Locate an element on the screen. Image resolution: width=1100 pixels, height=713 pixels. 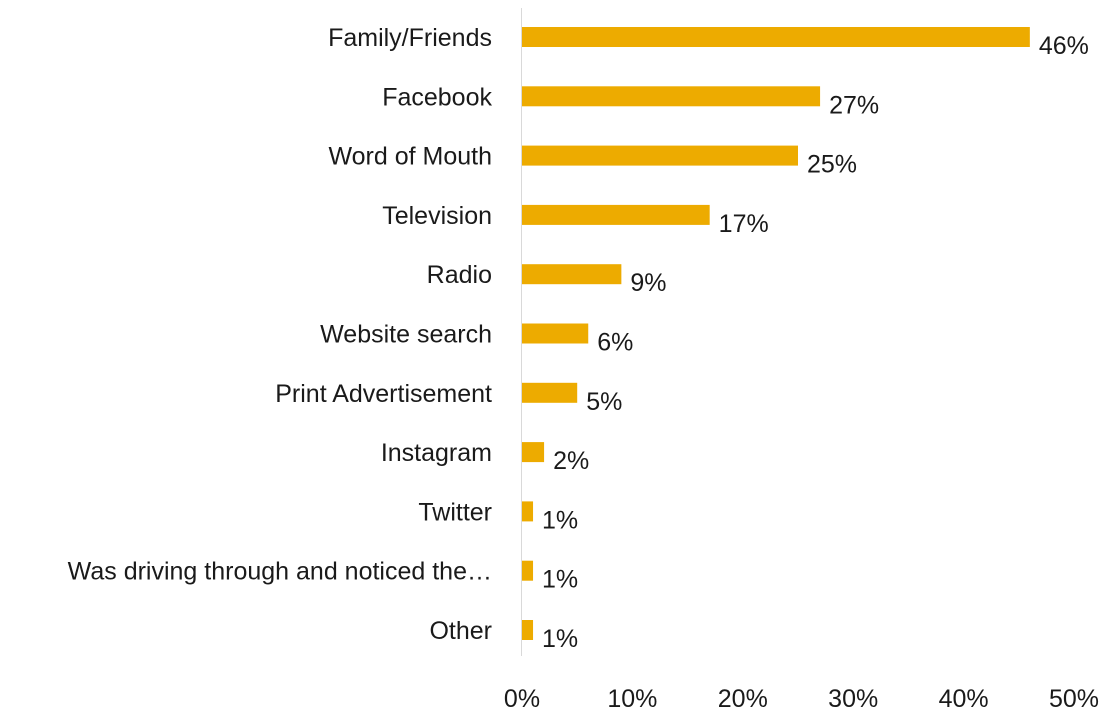
category-label: Instagram is located at coordinates (436, 453).